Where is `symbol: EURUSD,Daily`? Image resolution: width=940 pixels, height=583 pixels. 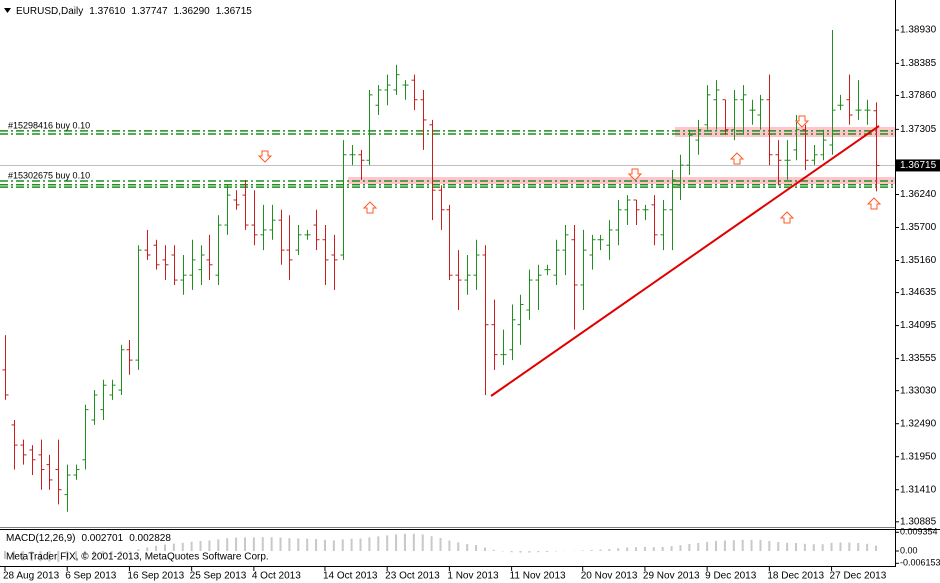 symbol: EURUSD,Daily is located at coordinates (49, 11).